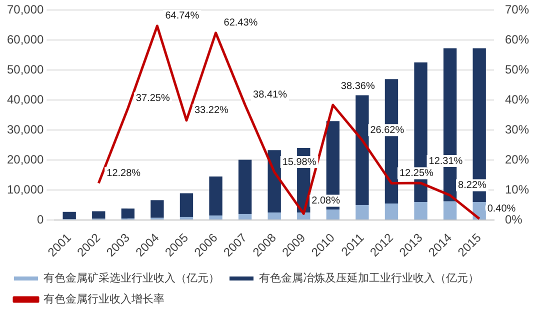 The width and height of the screenshot is (538, 315). What do you see at coordinates (25, 99) in the screenshot?
I see `y-tick-label: 40,000` at bounding box center [25, 99].